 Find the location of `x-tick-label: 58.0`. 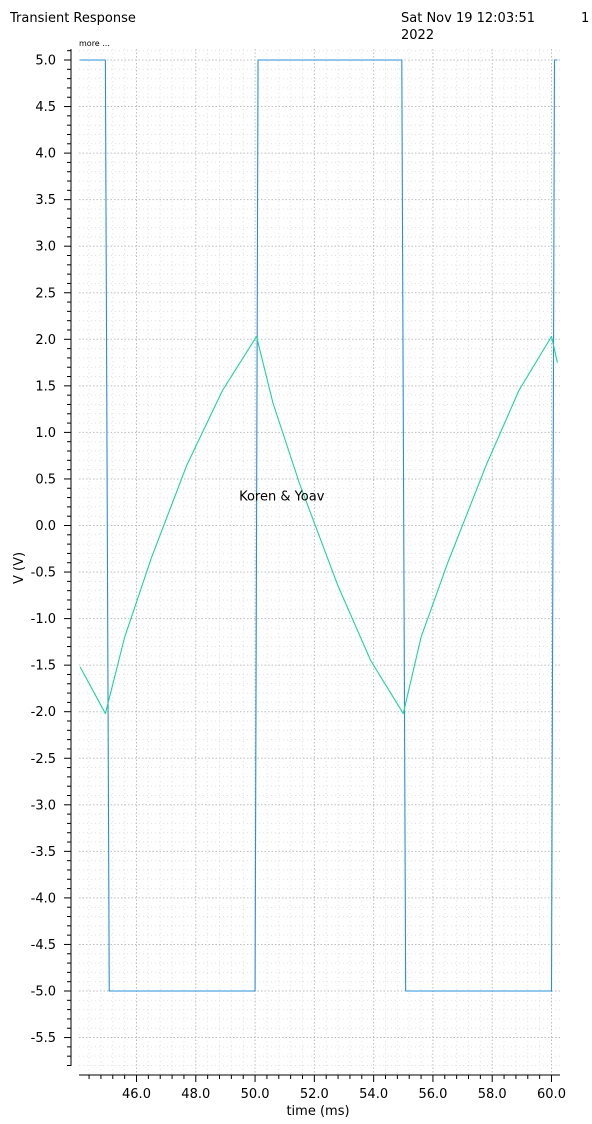

x-tick-label: 58.0 is located at coordinates (492, 1094).